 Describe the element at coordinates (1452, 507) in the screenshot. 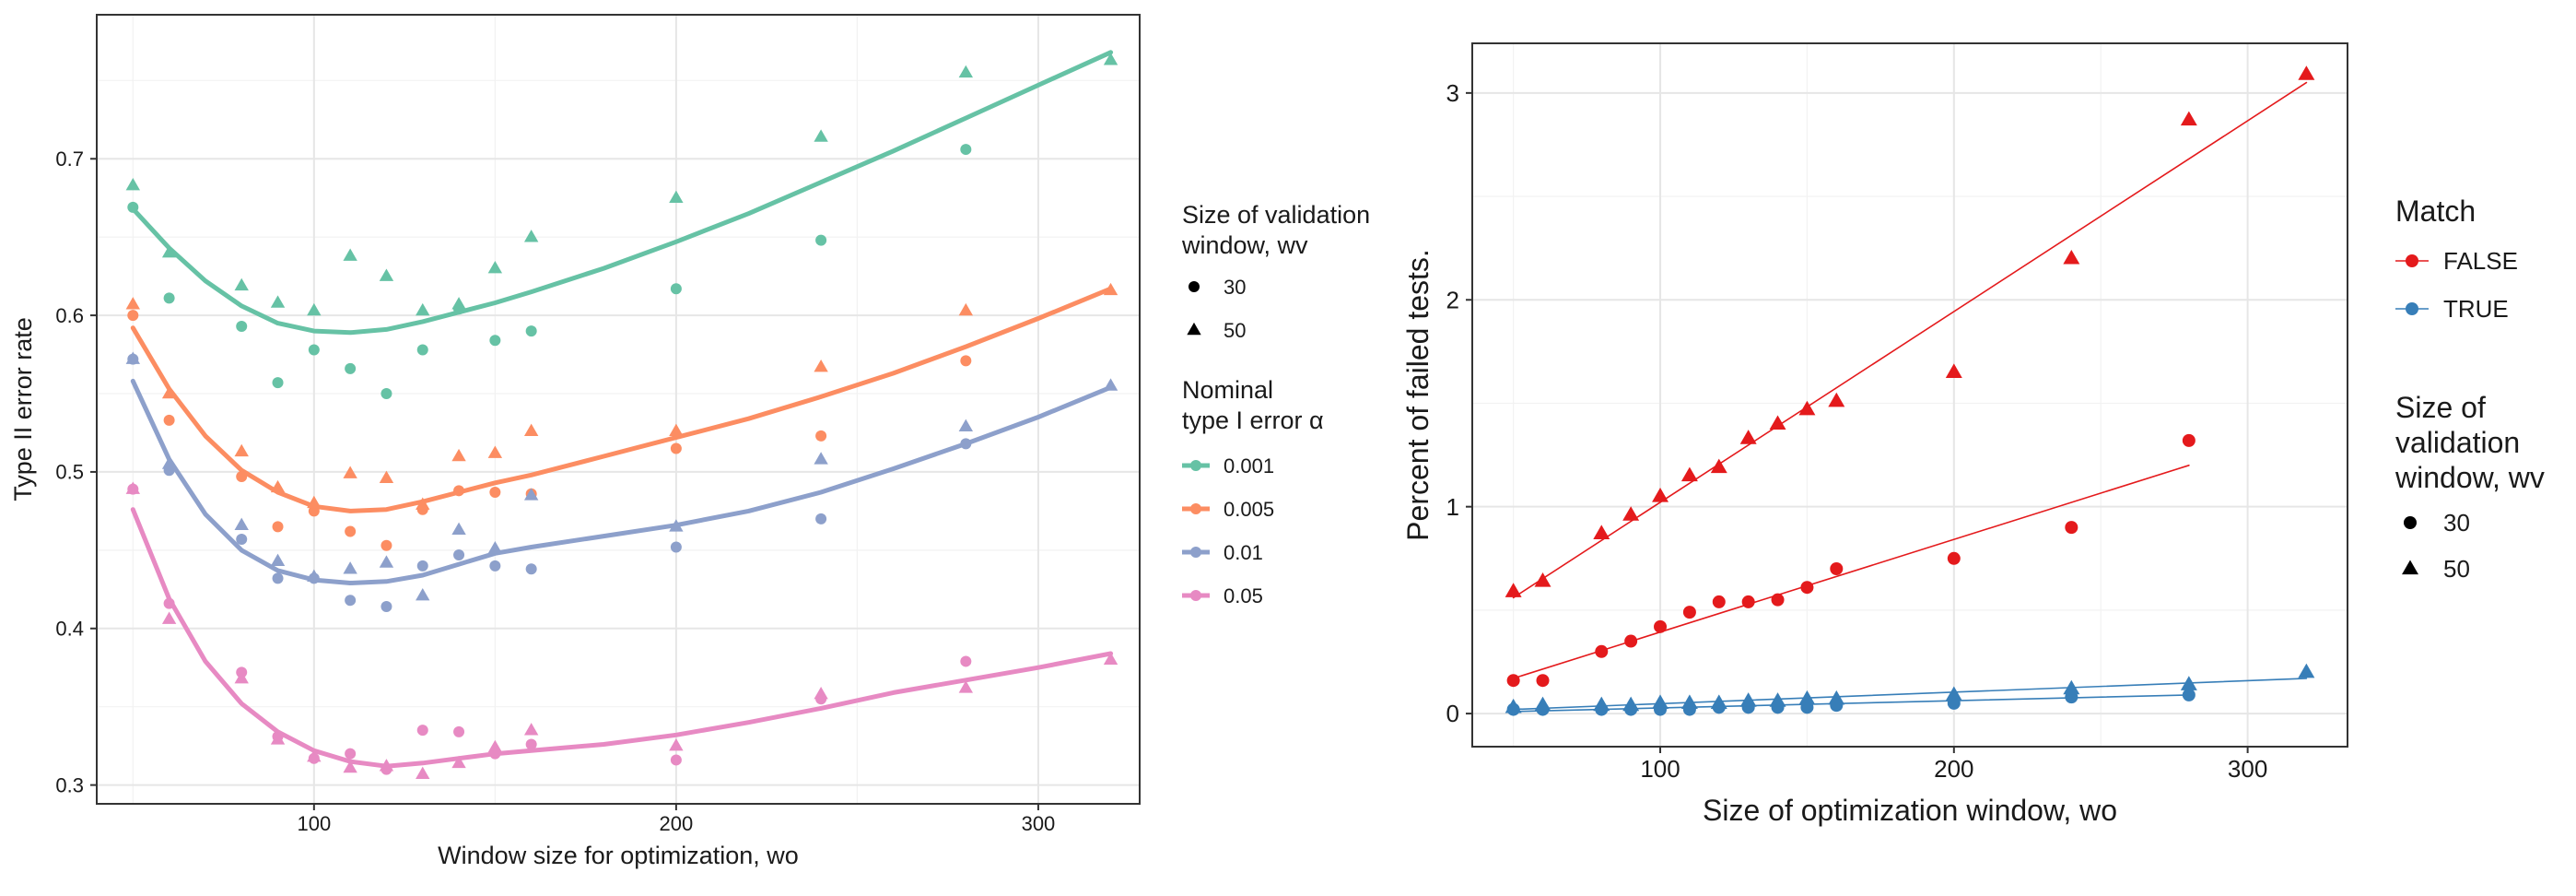

I see `y-tick-label: 1` at that location.